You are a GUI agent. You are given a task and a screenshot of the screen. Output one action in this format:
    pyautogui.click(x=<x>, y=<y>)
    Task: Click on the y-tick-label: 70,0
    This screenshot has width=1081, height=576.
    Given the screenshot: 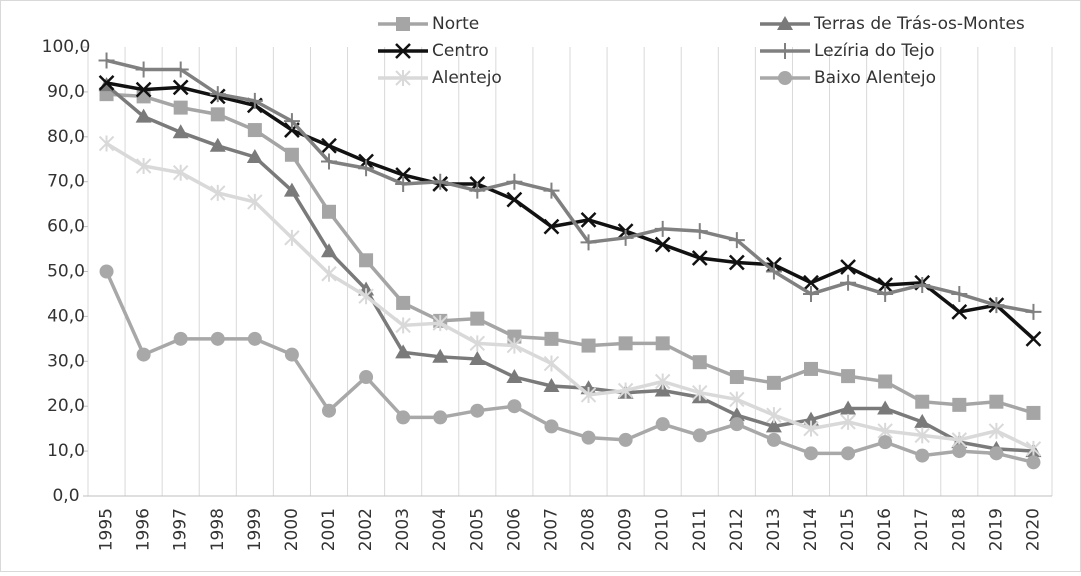 What is the action you would take?
    pyautogui.click(x=66, y=182)
    